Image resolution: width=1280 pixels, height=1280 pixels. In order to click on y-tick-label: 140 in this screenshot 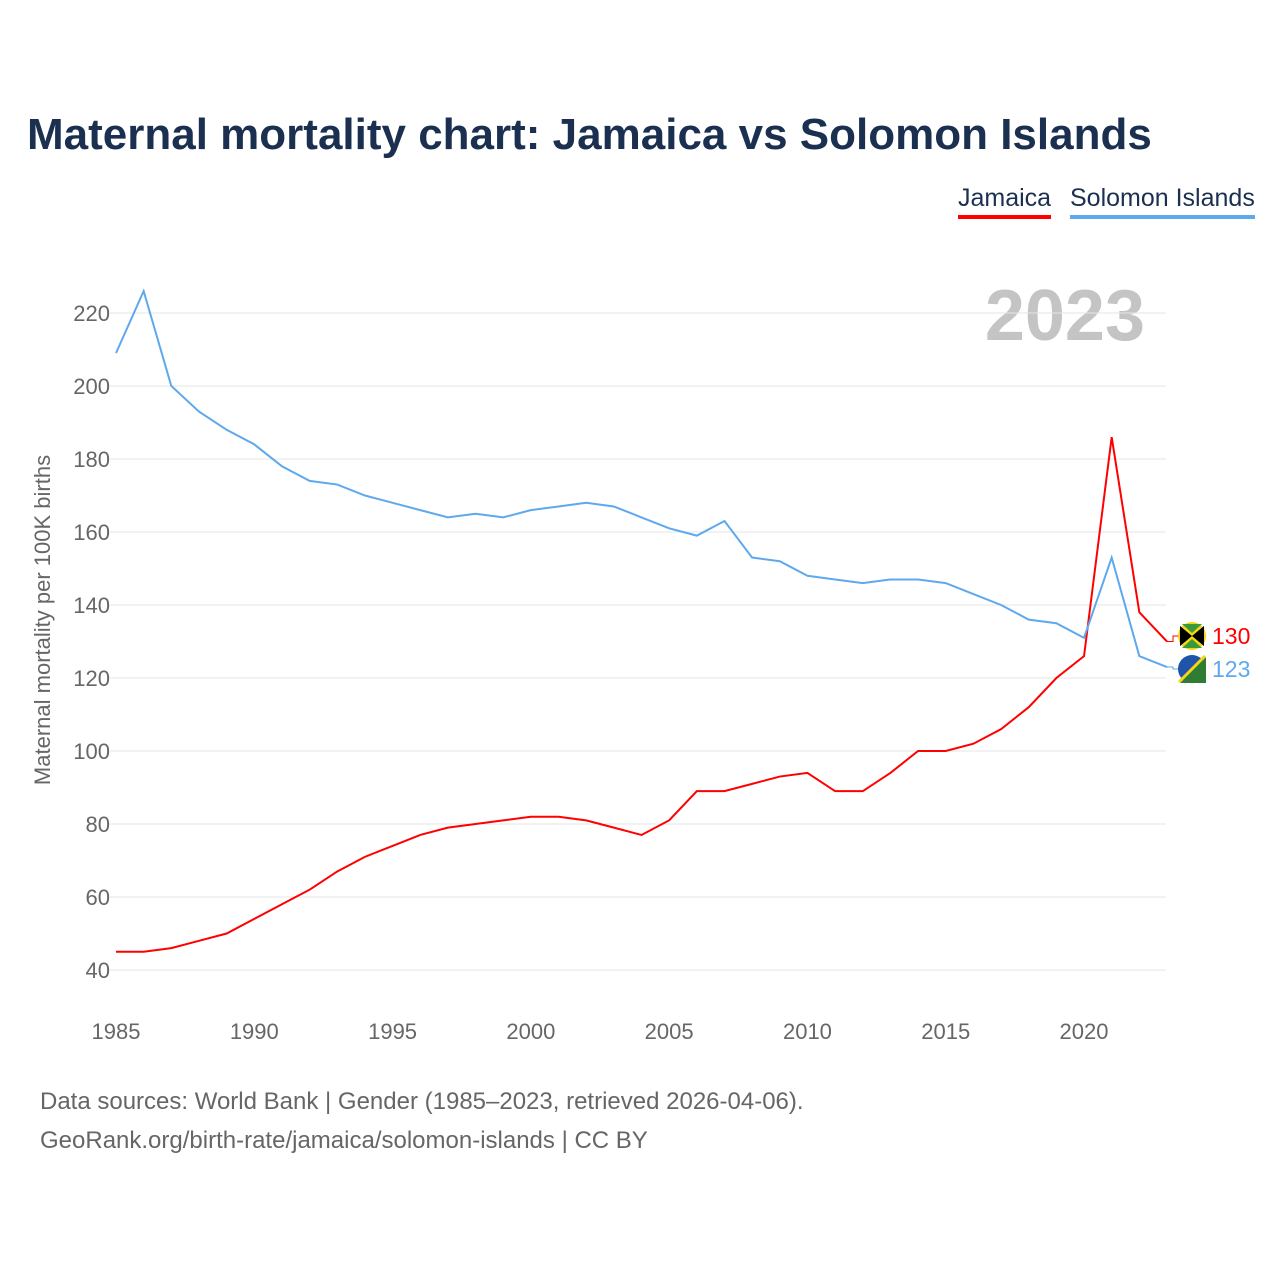, I will do `click(91, 605)`.